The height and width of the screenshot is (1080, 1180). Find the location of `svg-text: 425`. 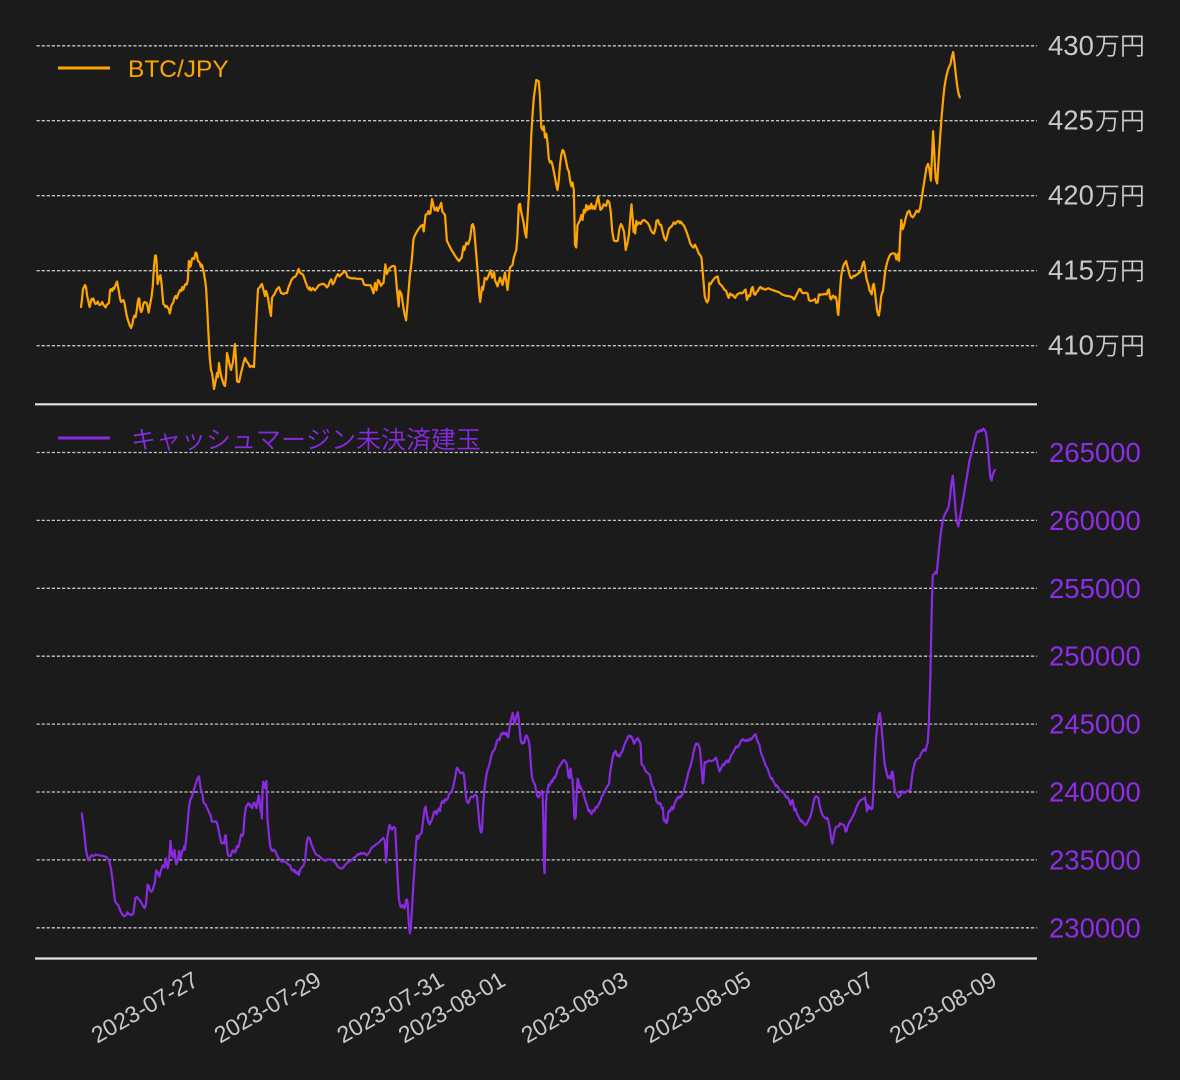

svg-text: 425 is located at coordinates (1071, 120).